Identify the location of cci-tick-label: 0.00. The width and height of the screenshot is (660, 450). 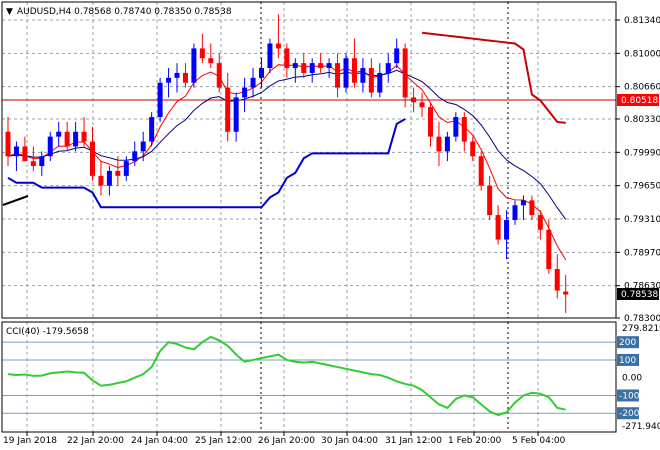
(632, 379).